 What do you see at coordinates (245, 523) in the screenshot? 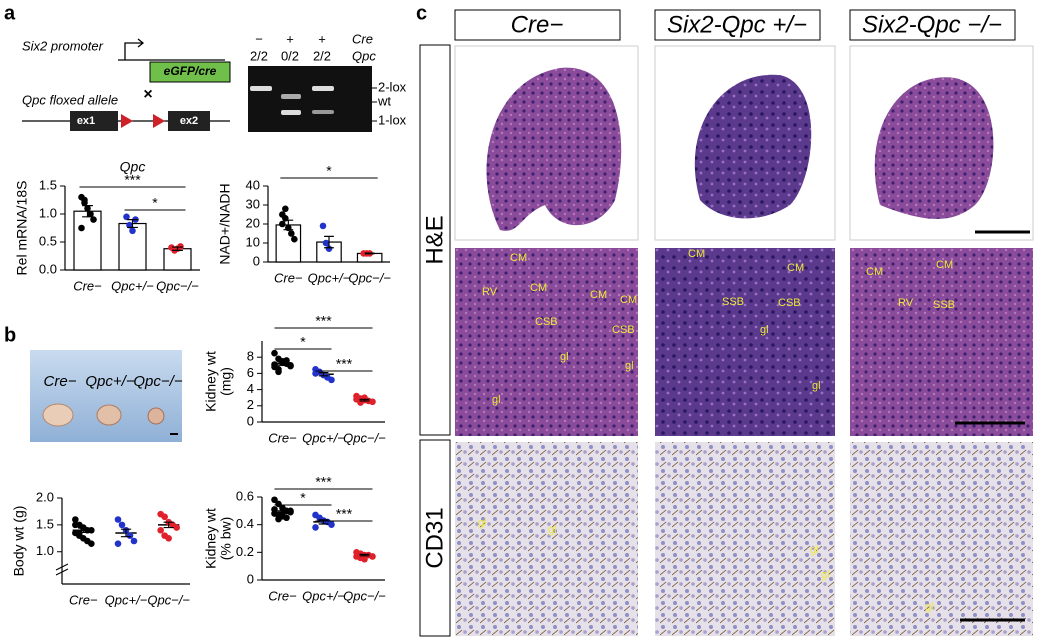
I see `y-tick-label: 0.4` at bounding box center [245, 523].